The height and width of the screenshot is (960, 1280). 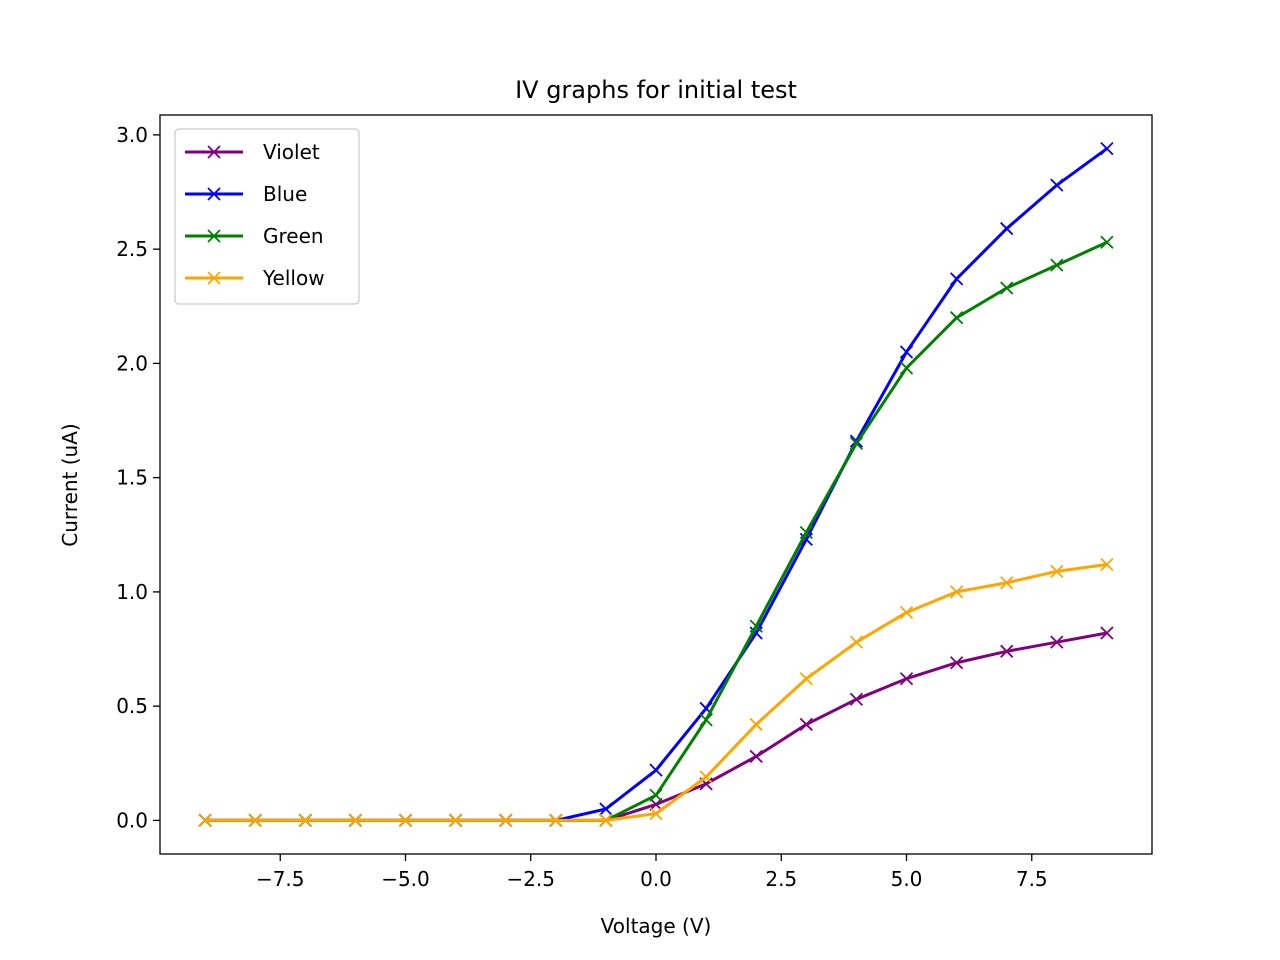 What do you see at coordinates (254, 236) in the screenshot?
I see `legend-item-green: Green` at bounding box center [254, 236].